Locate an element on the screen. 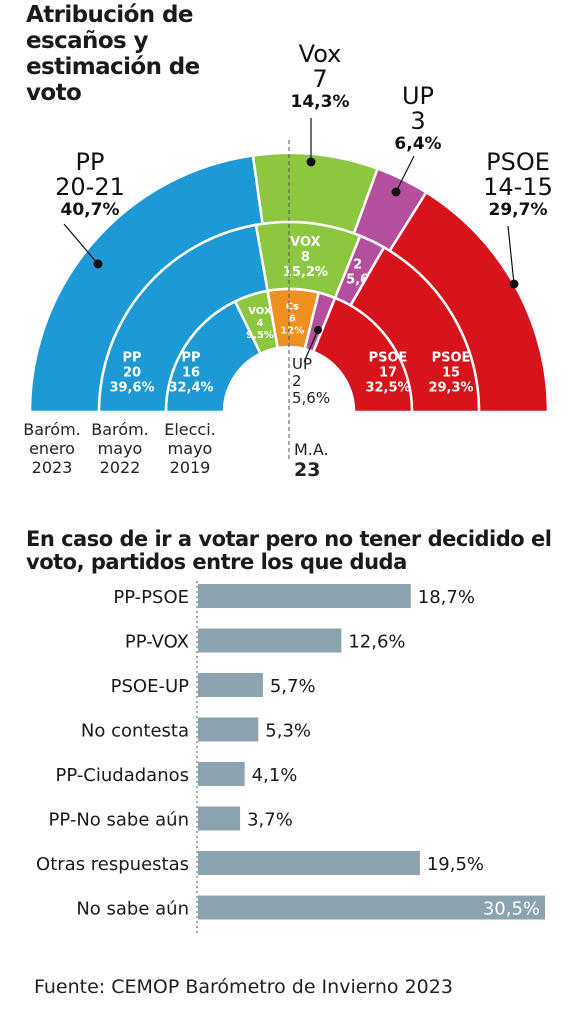 Image resolution: width=576 pixels, height=1018 pixels. leader-dot-psoe is located at coordinates (514, 284).